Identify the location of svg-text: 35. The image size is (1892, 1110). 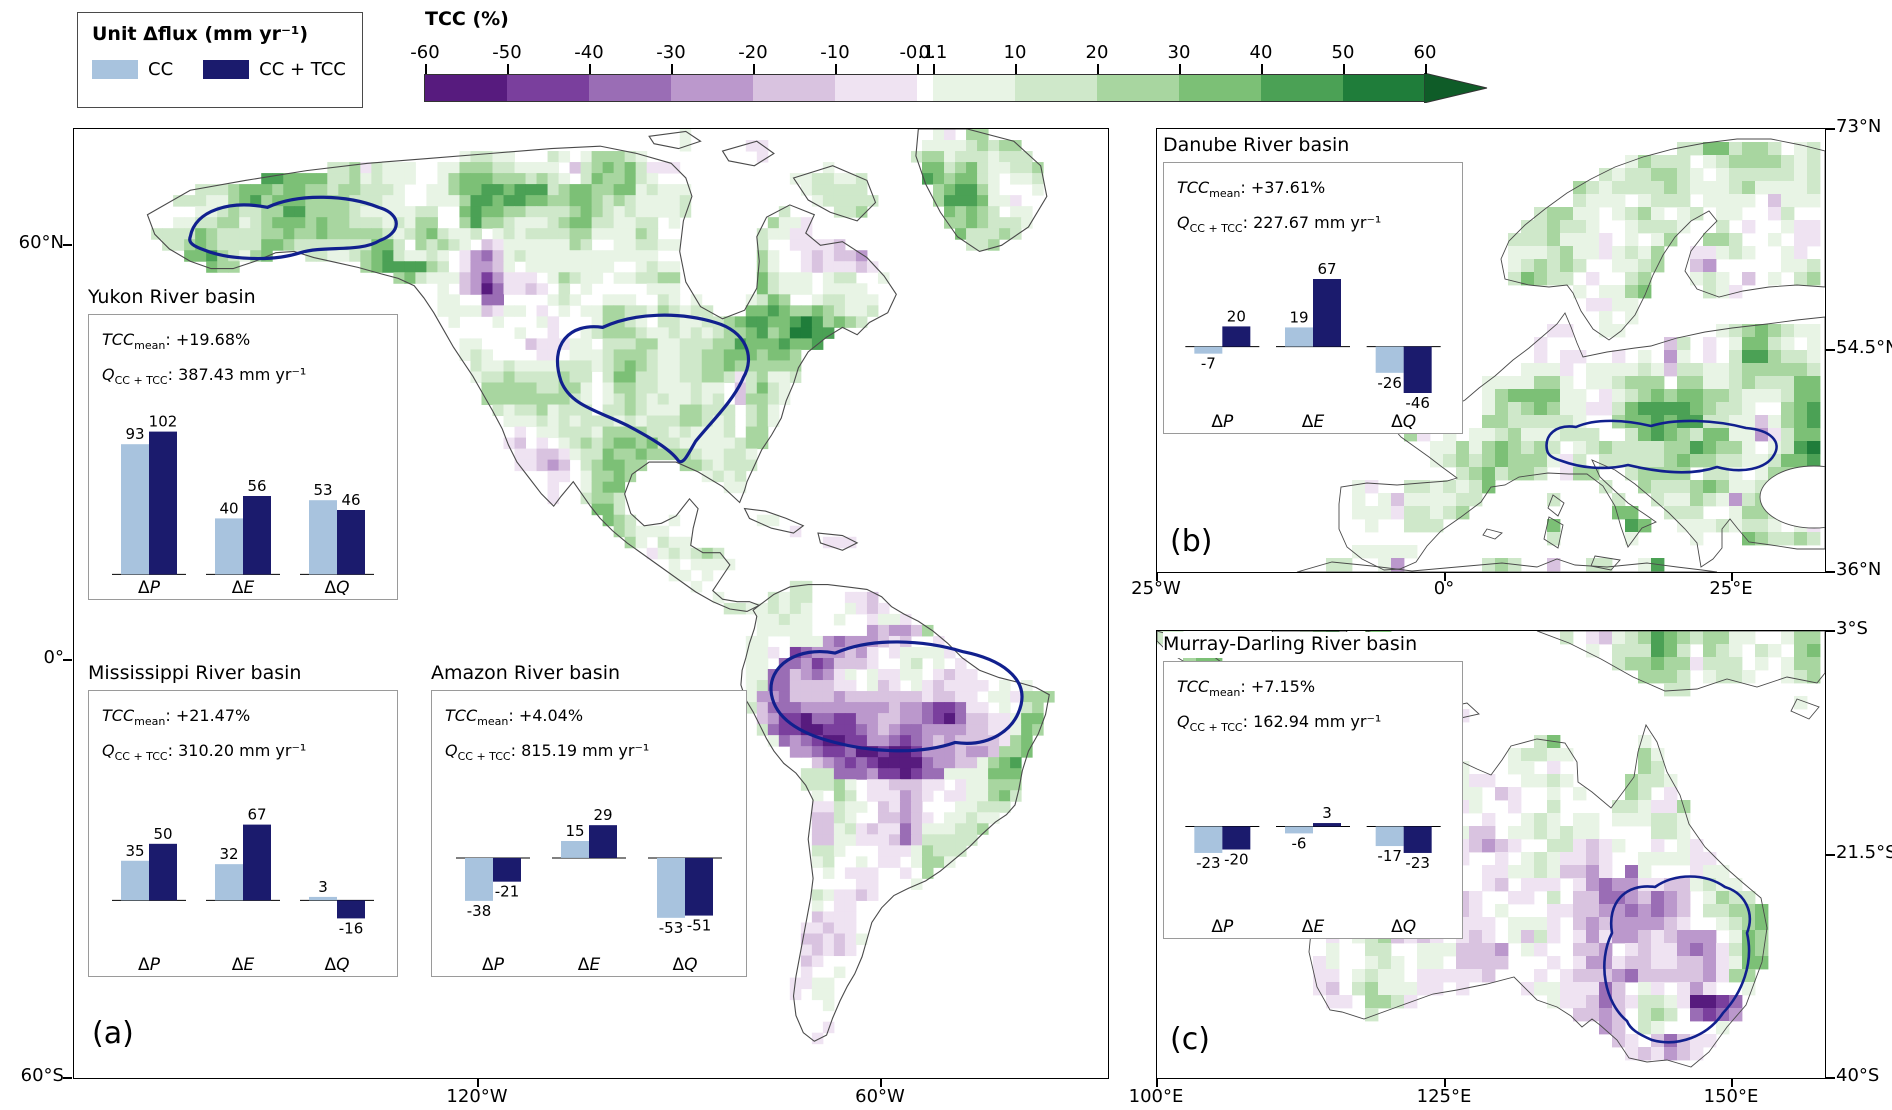
(134, 851).